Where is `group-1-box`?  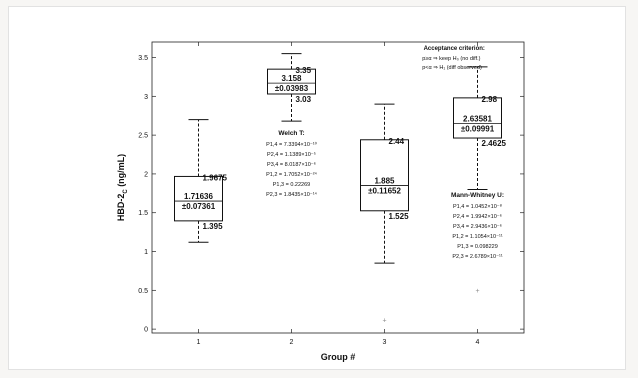 group-1-box is located at coordinates (198, 198).